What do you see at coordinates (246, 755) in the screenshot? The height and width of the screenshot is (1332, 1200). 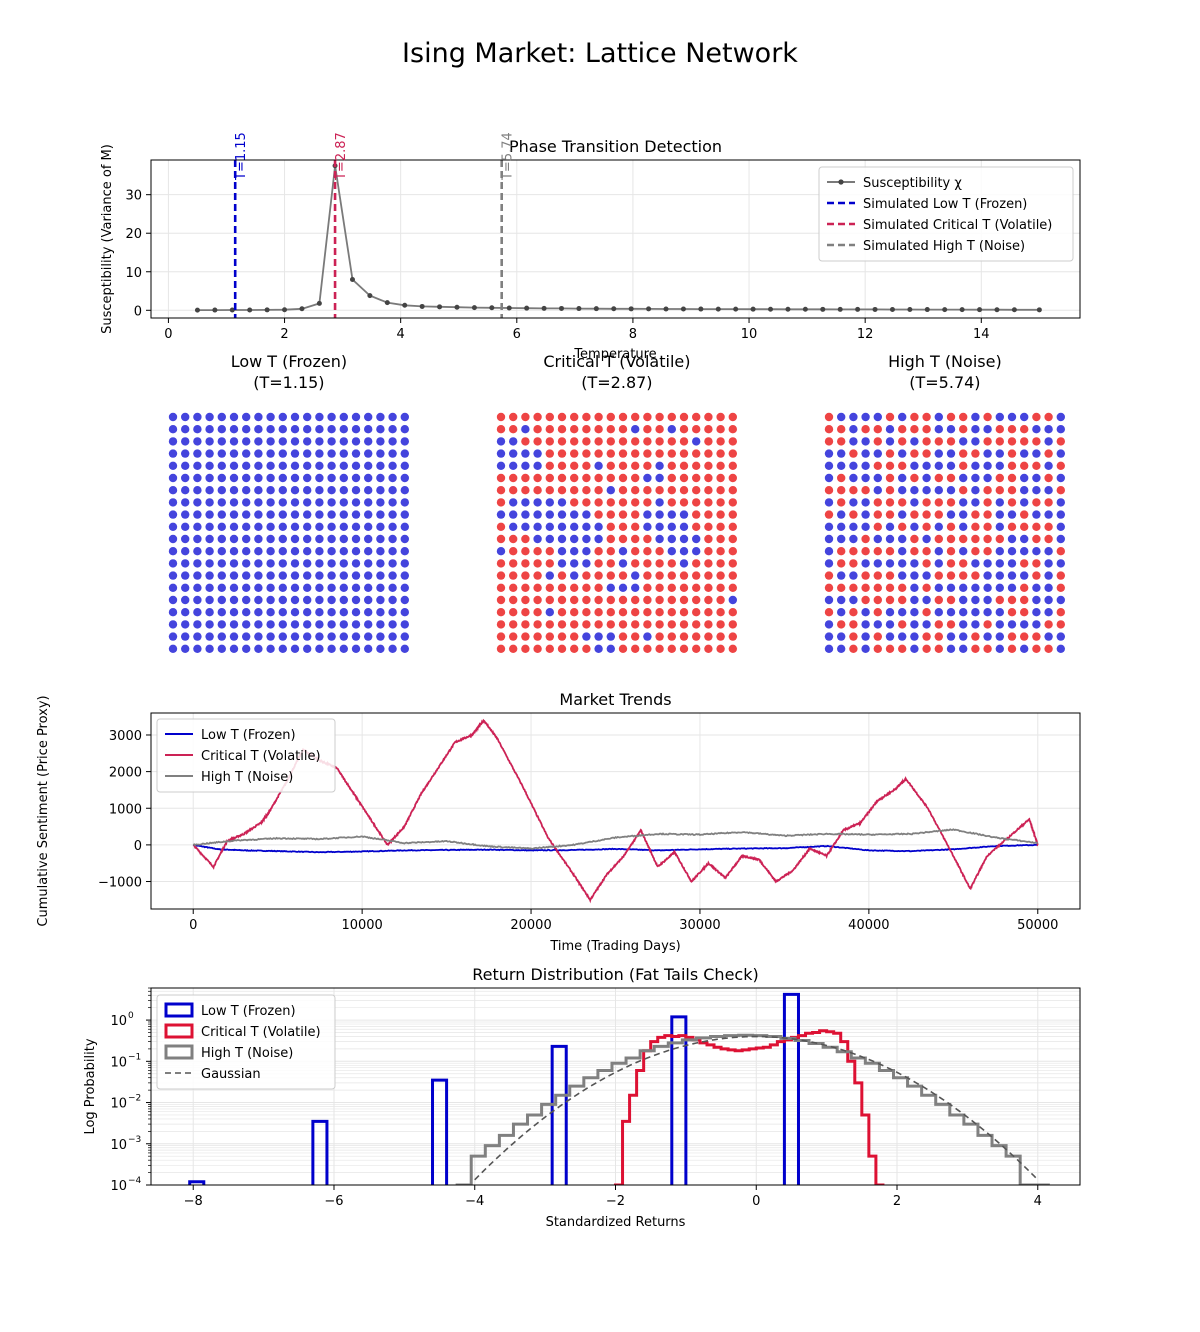 I see `trends-legend-box` at bounding box center [246, 755].